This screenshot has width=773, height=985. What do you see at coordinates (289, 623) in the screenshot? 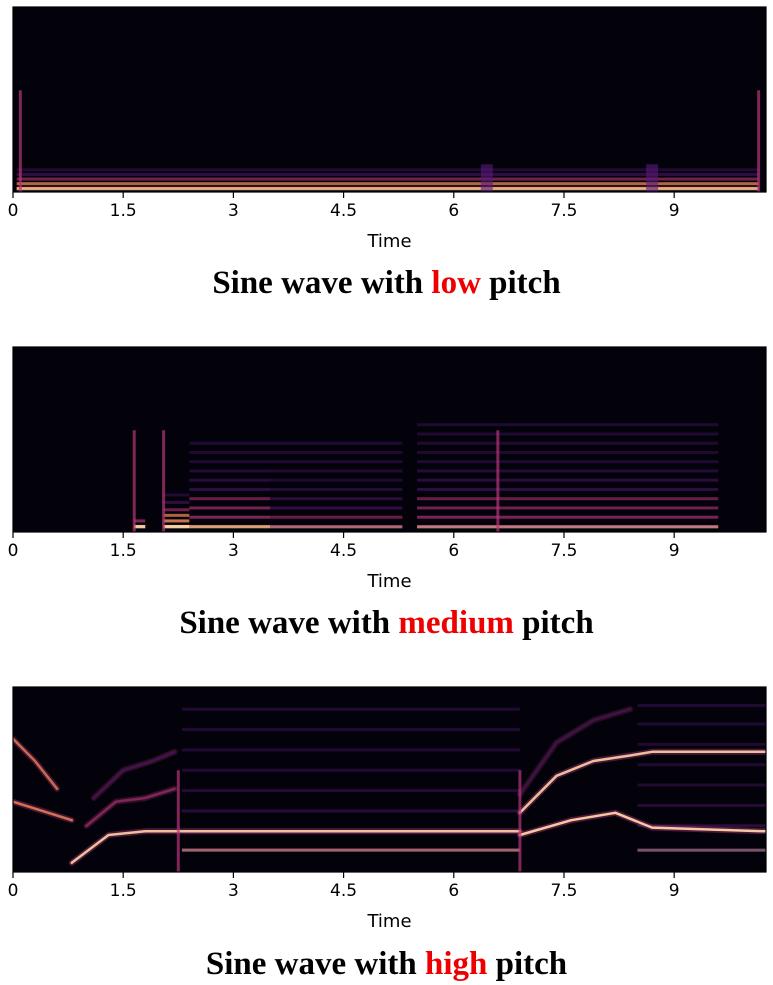
I see `caption-medium-prefix: Sine wave with` at bounding box center [289, 623].